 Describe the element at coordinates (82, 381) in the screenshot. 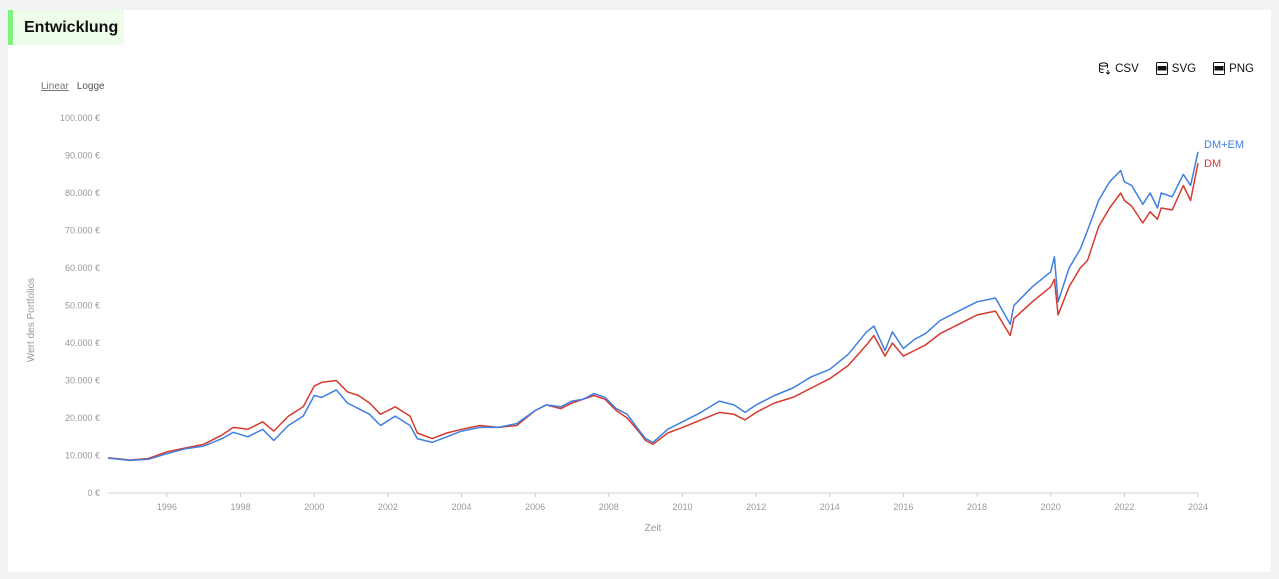

I see `y-tick-label: 30.000 €` at that location.